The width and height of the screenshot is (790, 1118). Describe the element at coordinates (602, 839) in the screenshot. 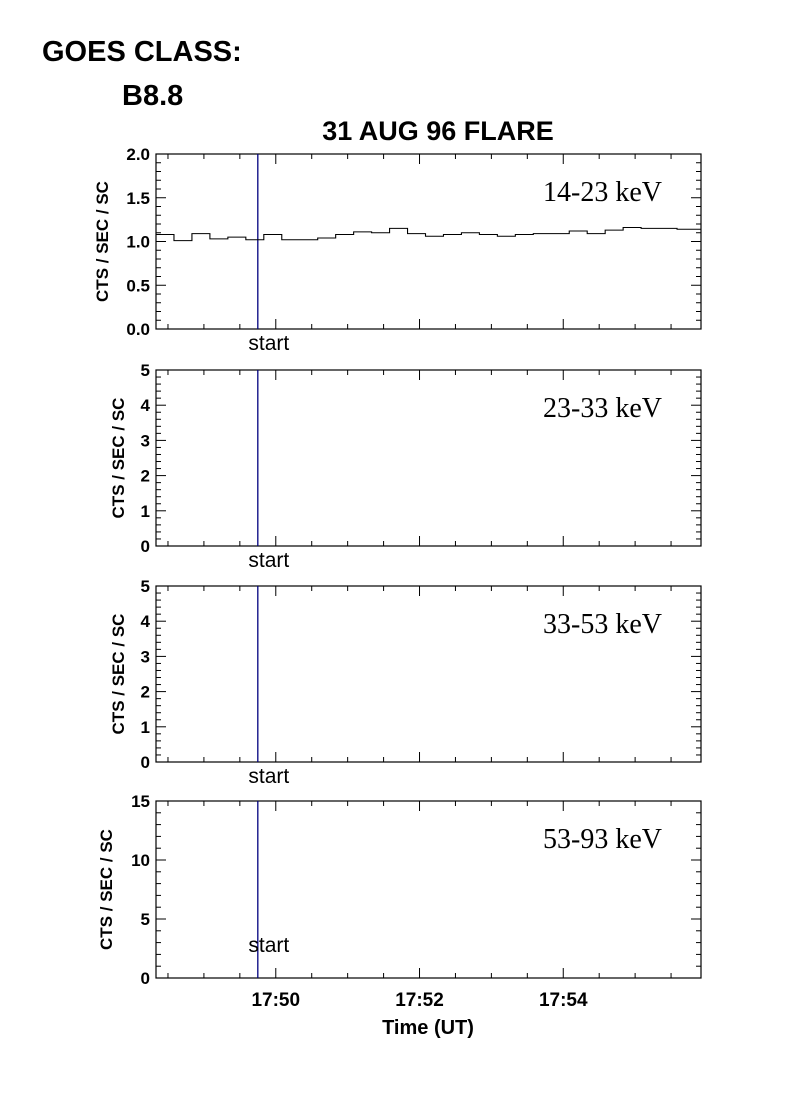

I see `energy-band-label: 53-93 keV` at that location.